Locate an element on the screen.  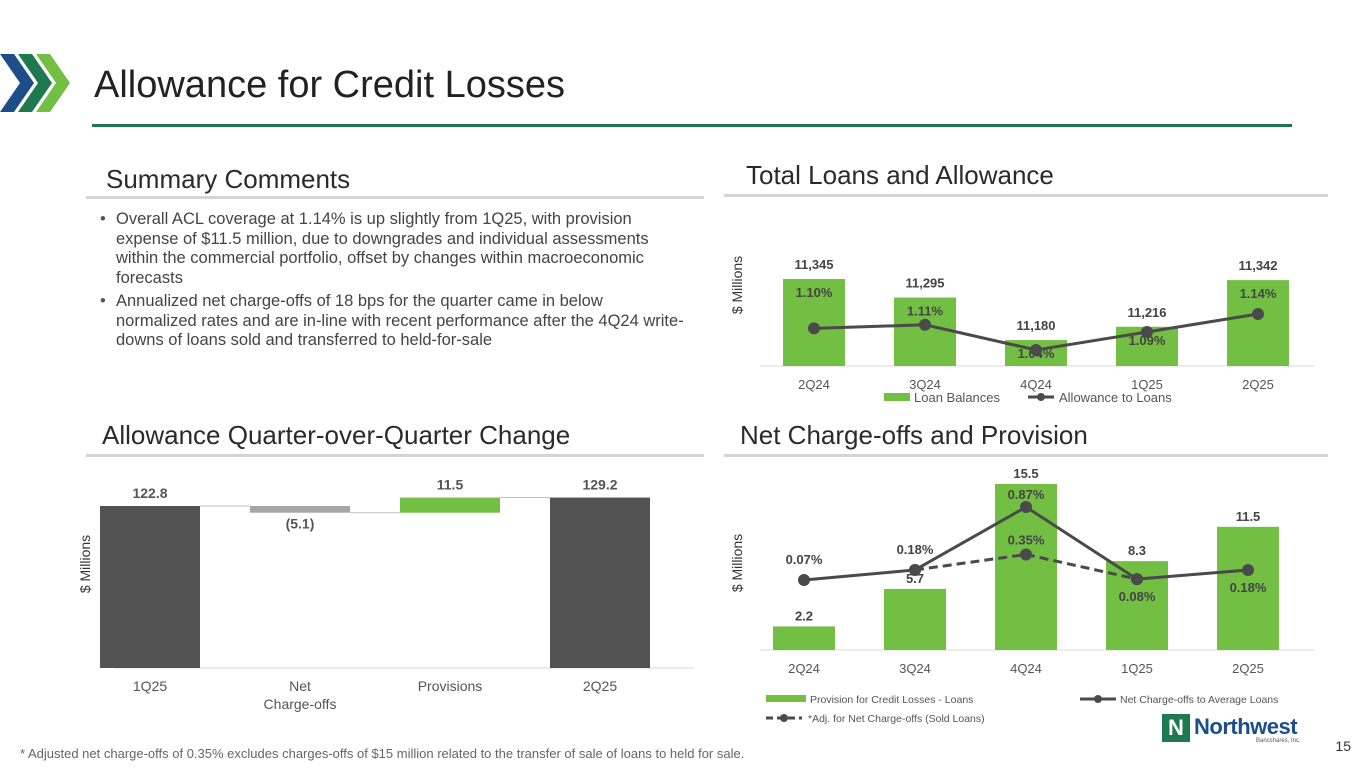
loan-bar-label: 11,180 is located at coordinates (1035, 325).